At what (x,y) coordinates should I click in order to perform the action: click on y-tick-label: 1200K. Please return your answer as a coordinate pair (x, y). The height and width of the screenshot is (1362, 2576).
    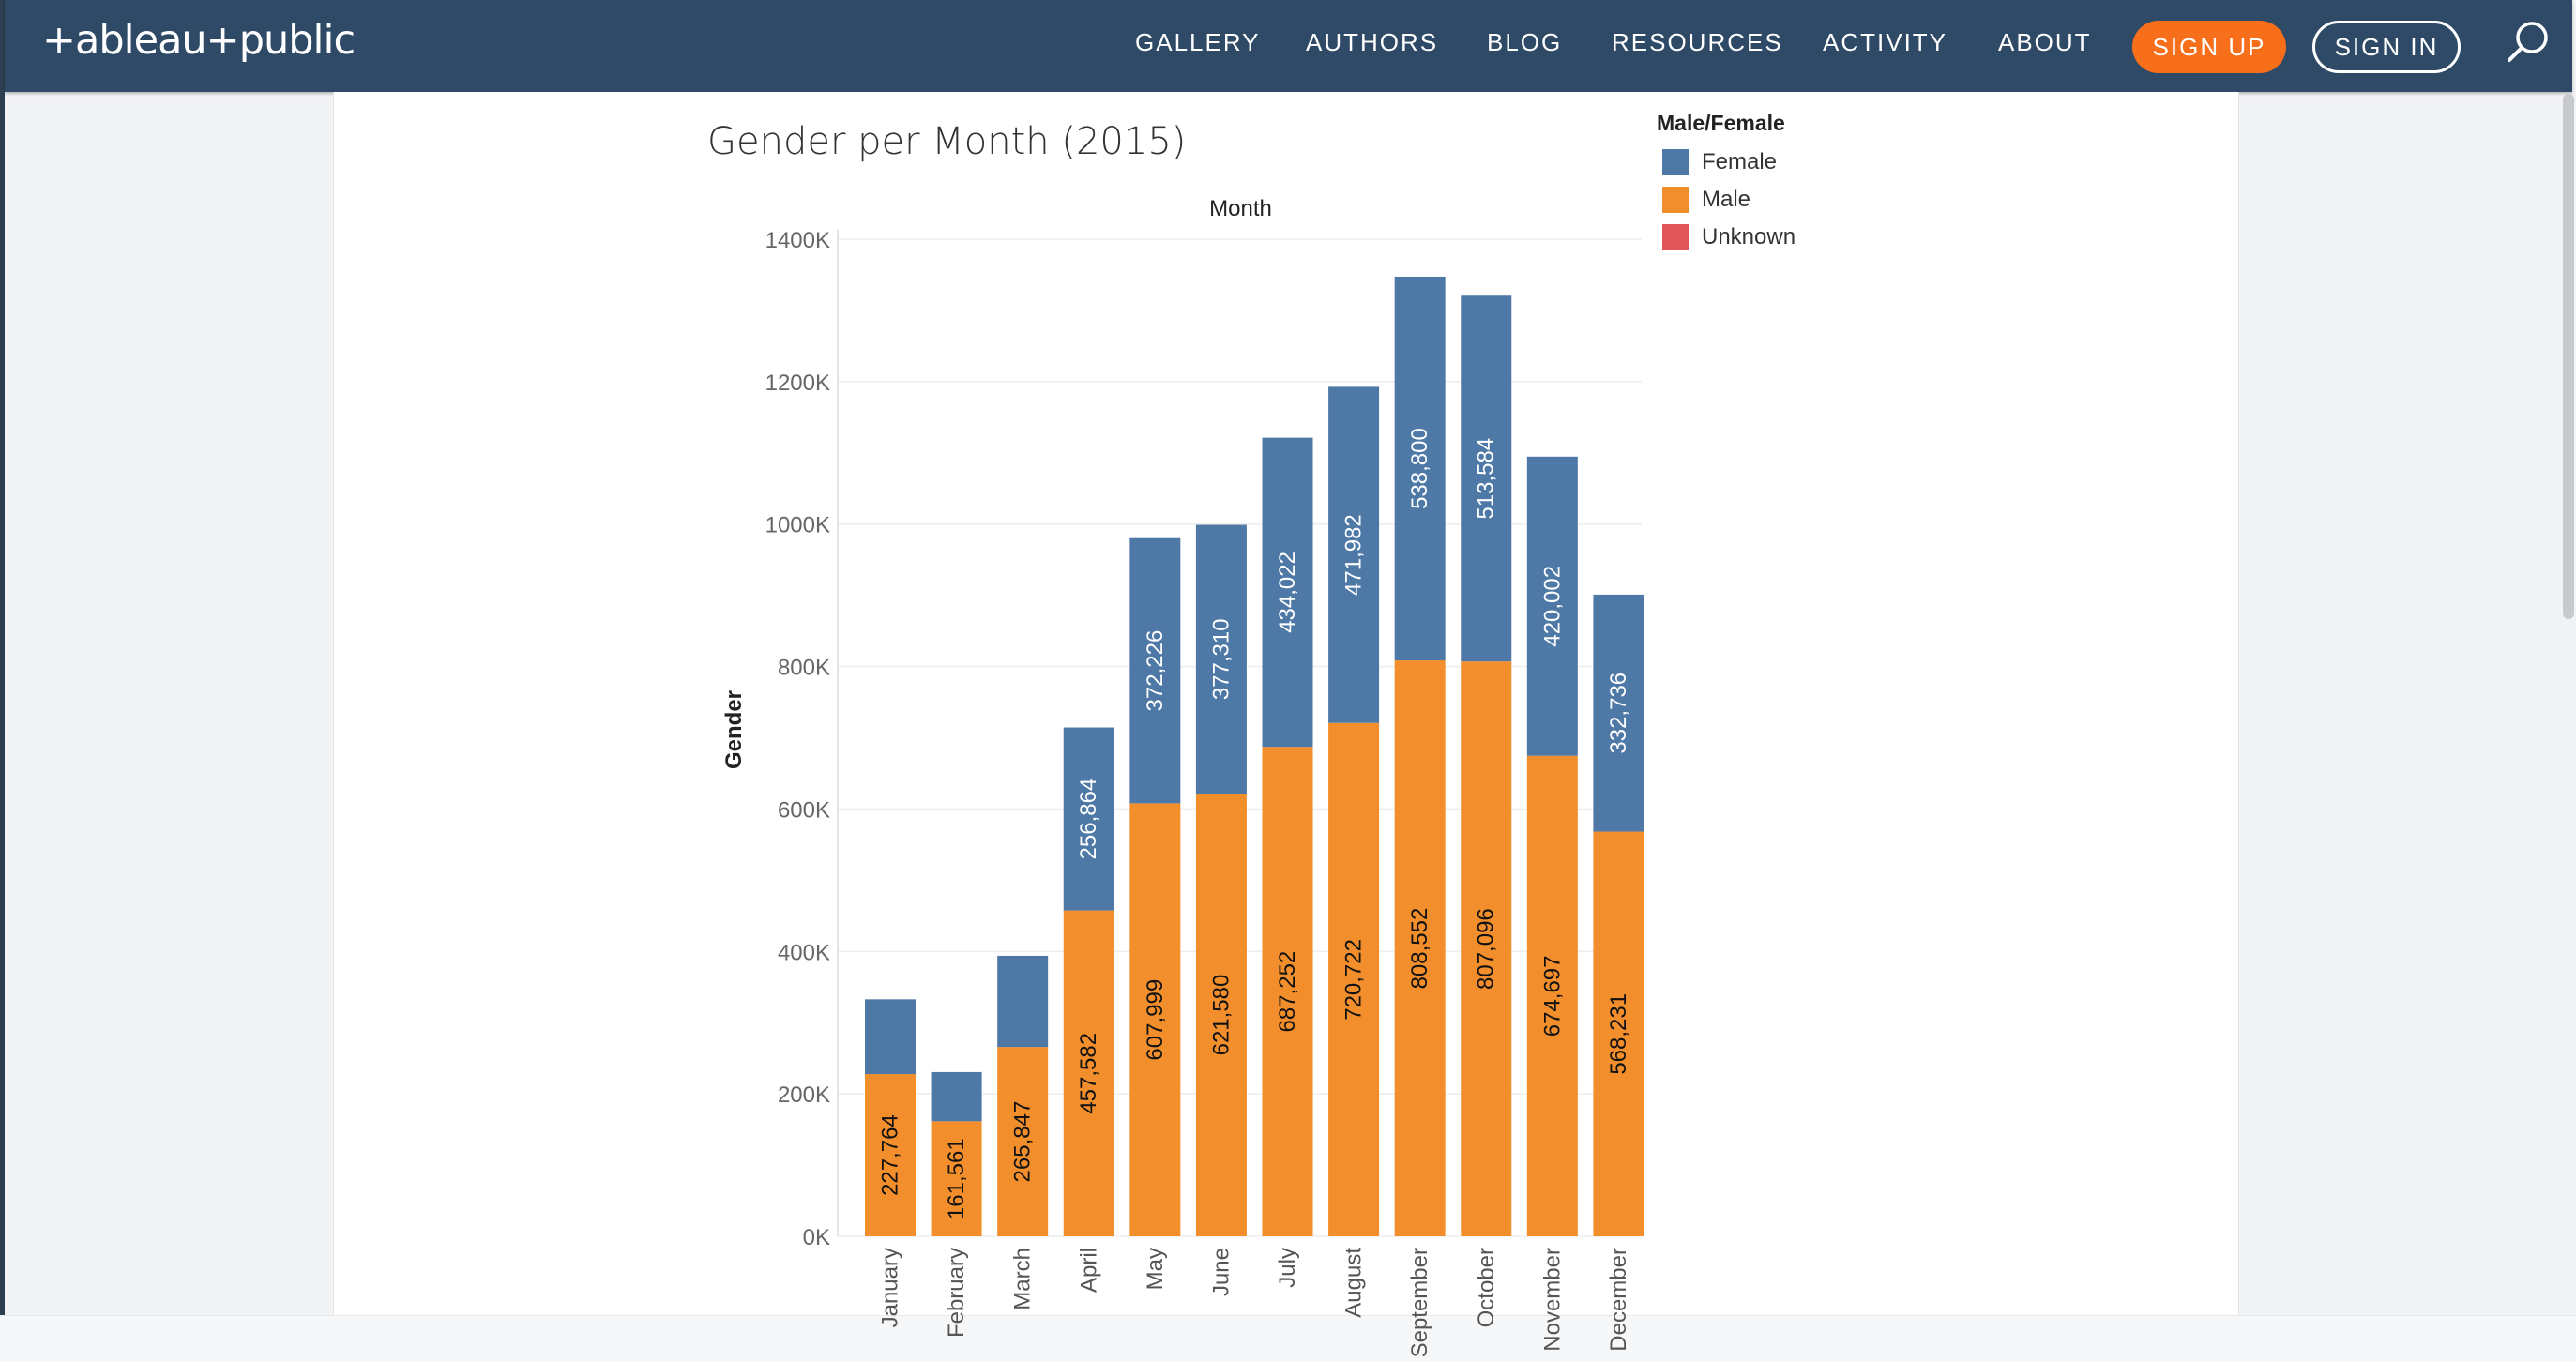
    Looking at the image, I should click on (798, 383).